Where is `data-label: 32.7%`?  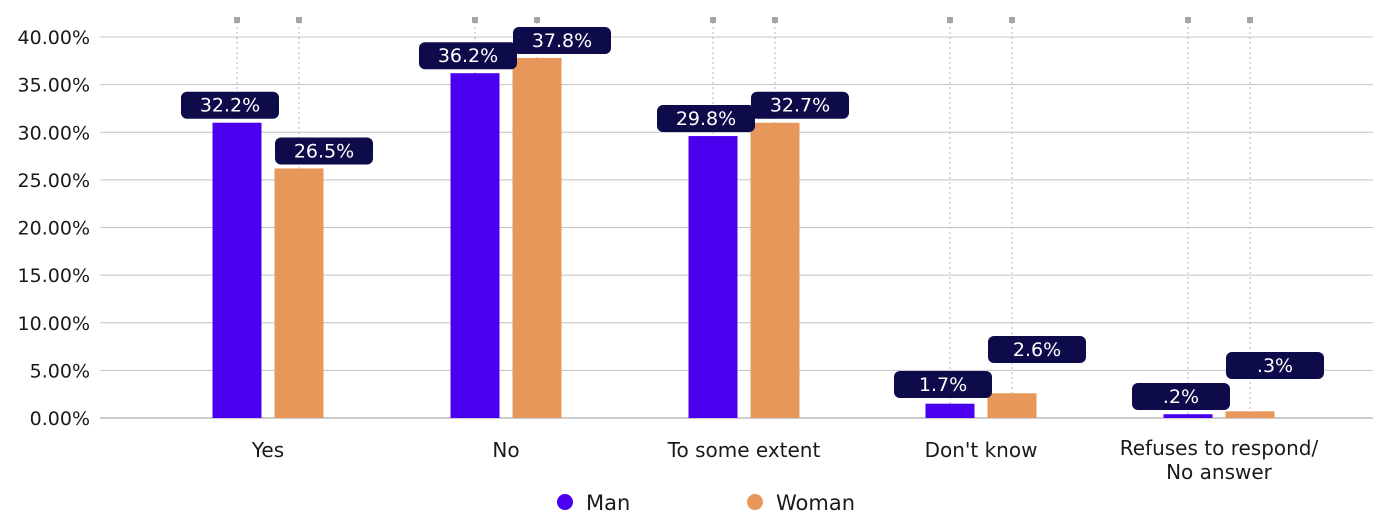 data-label: 32.7% is located at coordinates (800, 106).